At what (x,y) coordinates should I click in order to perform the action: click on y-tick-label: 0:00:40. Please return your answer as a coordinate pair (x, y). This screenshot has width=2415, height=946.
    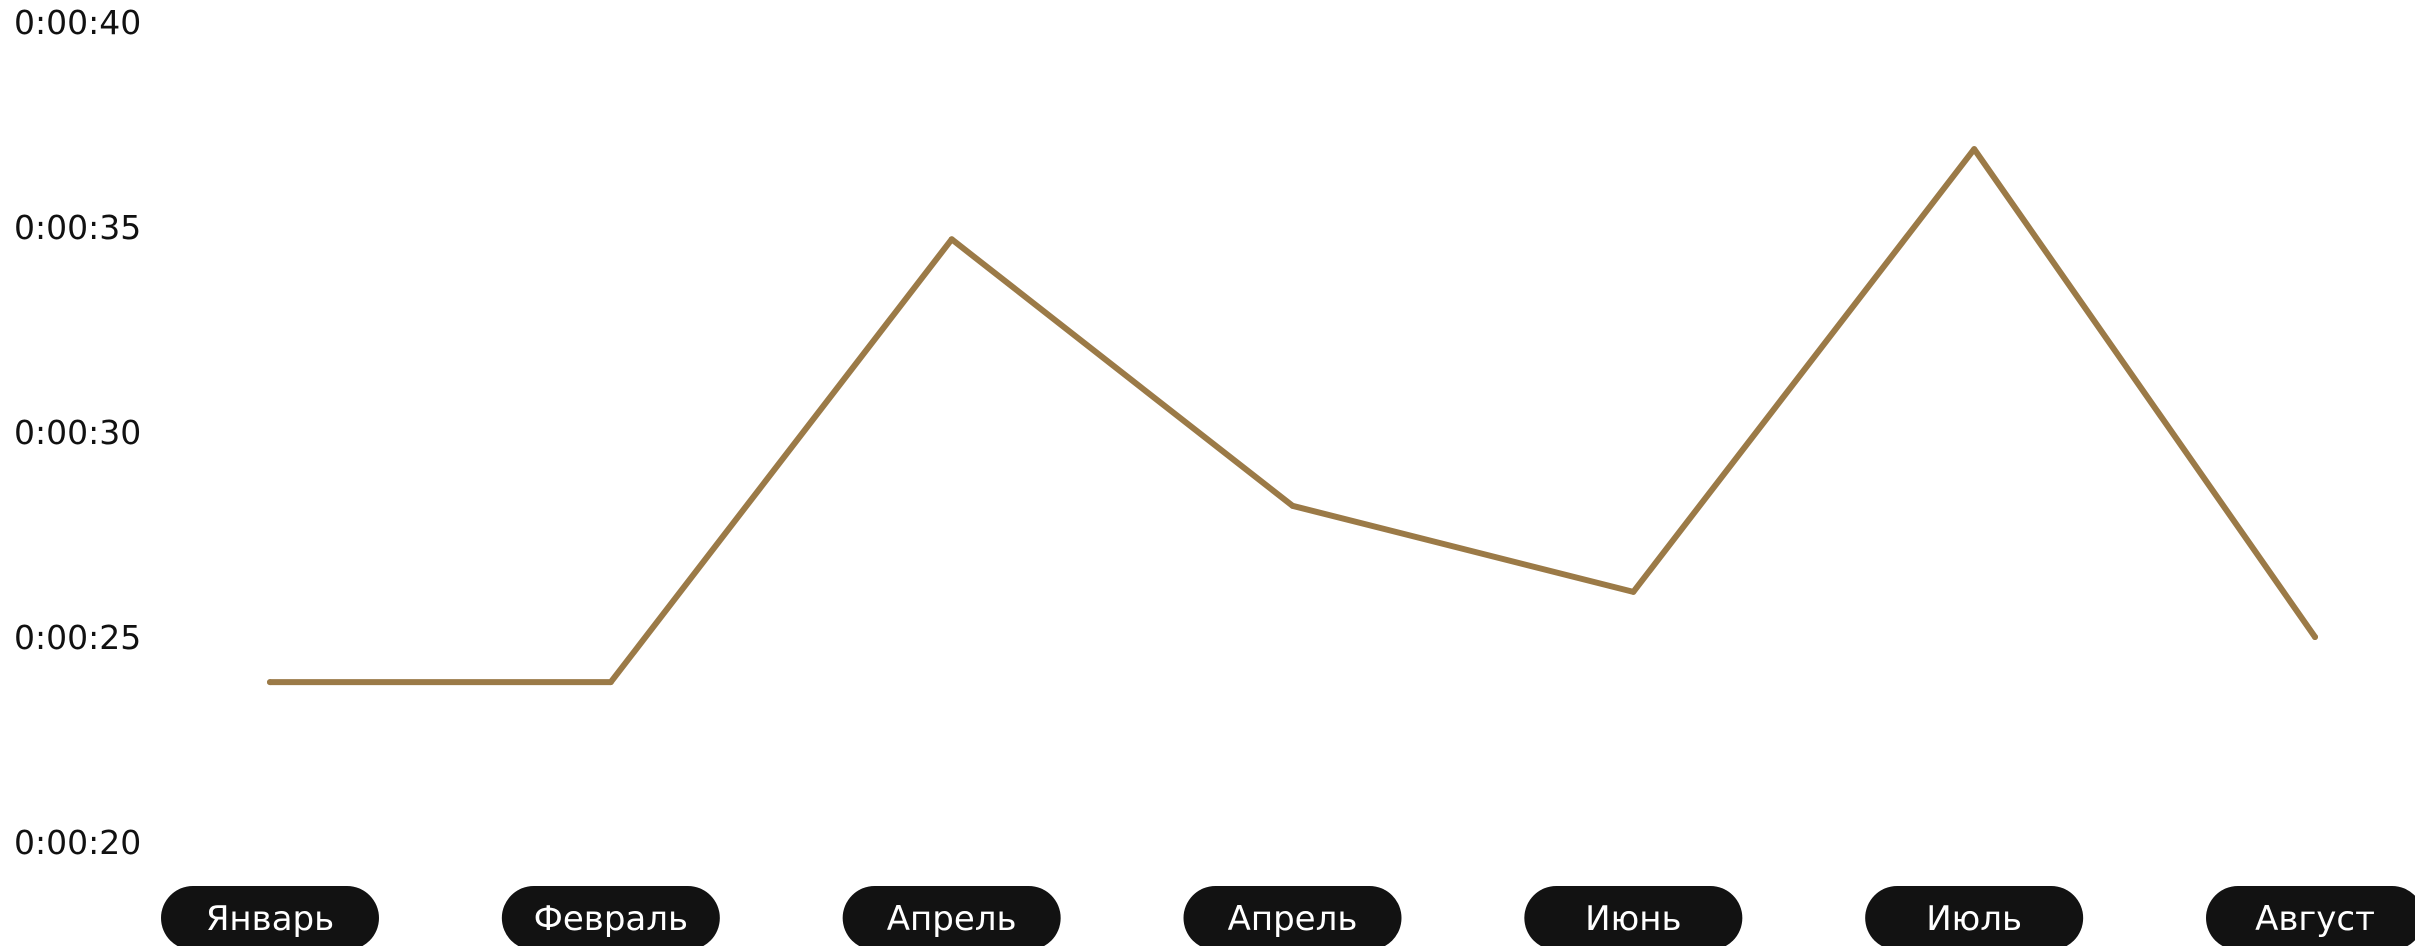
    Looking at the image, I should click on (77, 22).